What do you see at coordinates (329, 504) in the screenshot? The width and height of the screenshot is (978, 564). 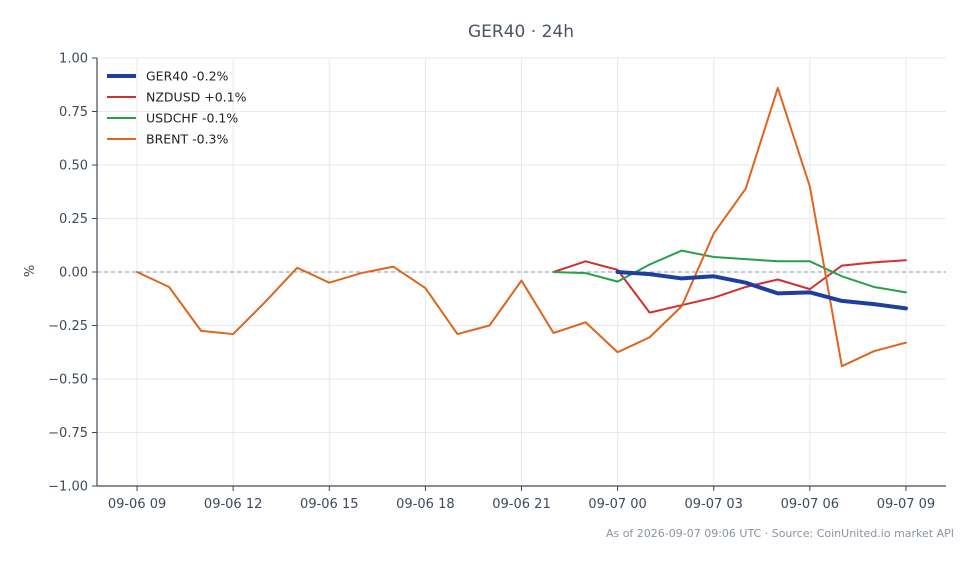 I see `x-tick-label: 09-06 15` at bounding box center [329, 504].